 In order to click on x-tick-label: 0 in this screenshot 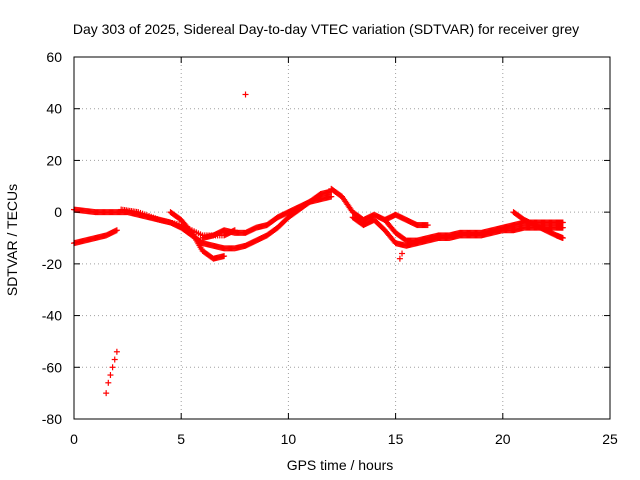, I will do `click(74, 439)`.